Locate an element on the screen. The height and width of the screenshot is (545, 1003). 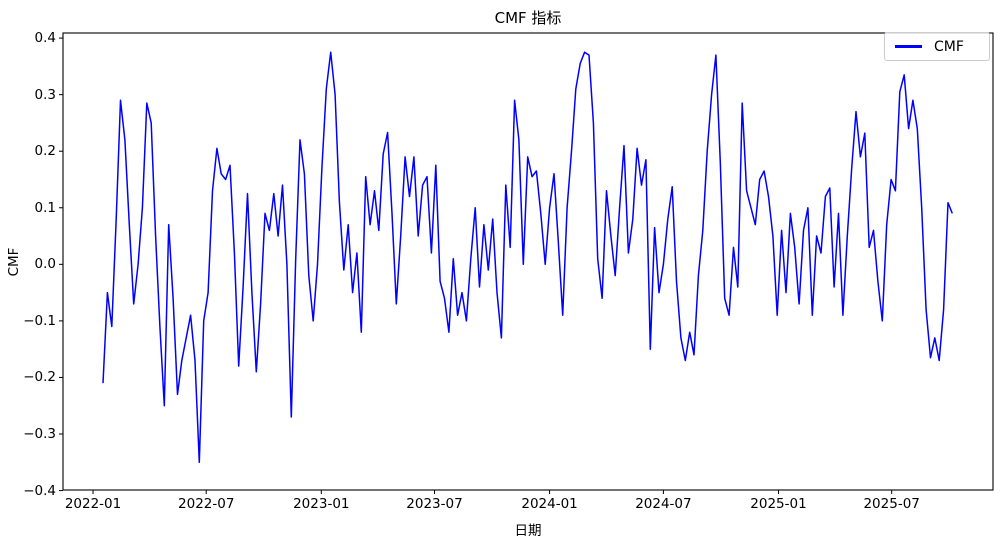
x-tick-label: 2022-07 is located at coordinates (206, 504).